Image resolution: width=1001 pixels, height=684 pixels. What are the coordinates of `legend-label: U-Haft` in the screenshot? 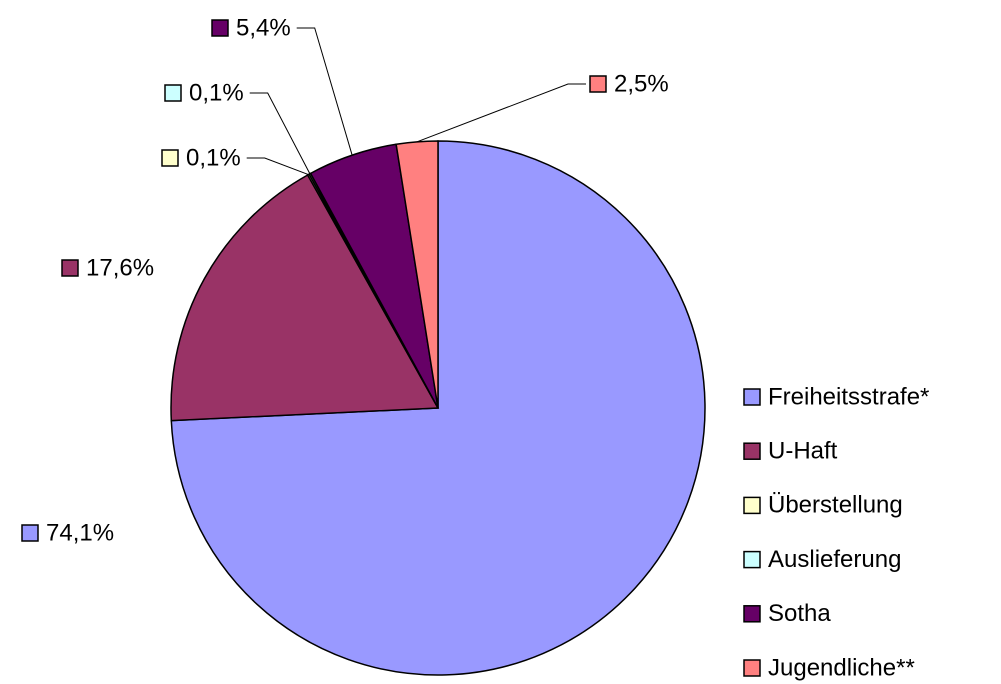 It's located at (803, 451).